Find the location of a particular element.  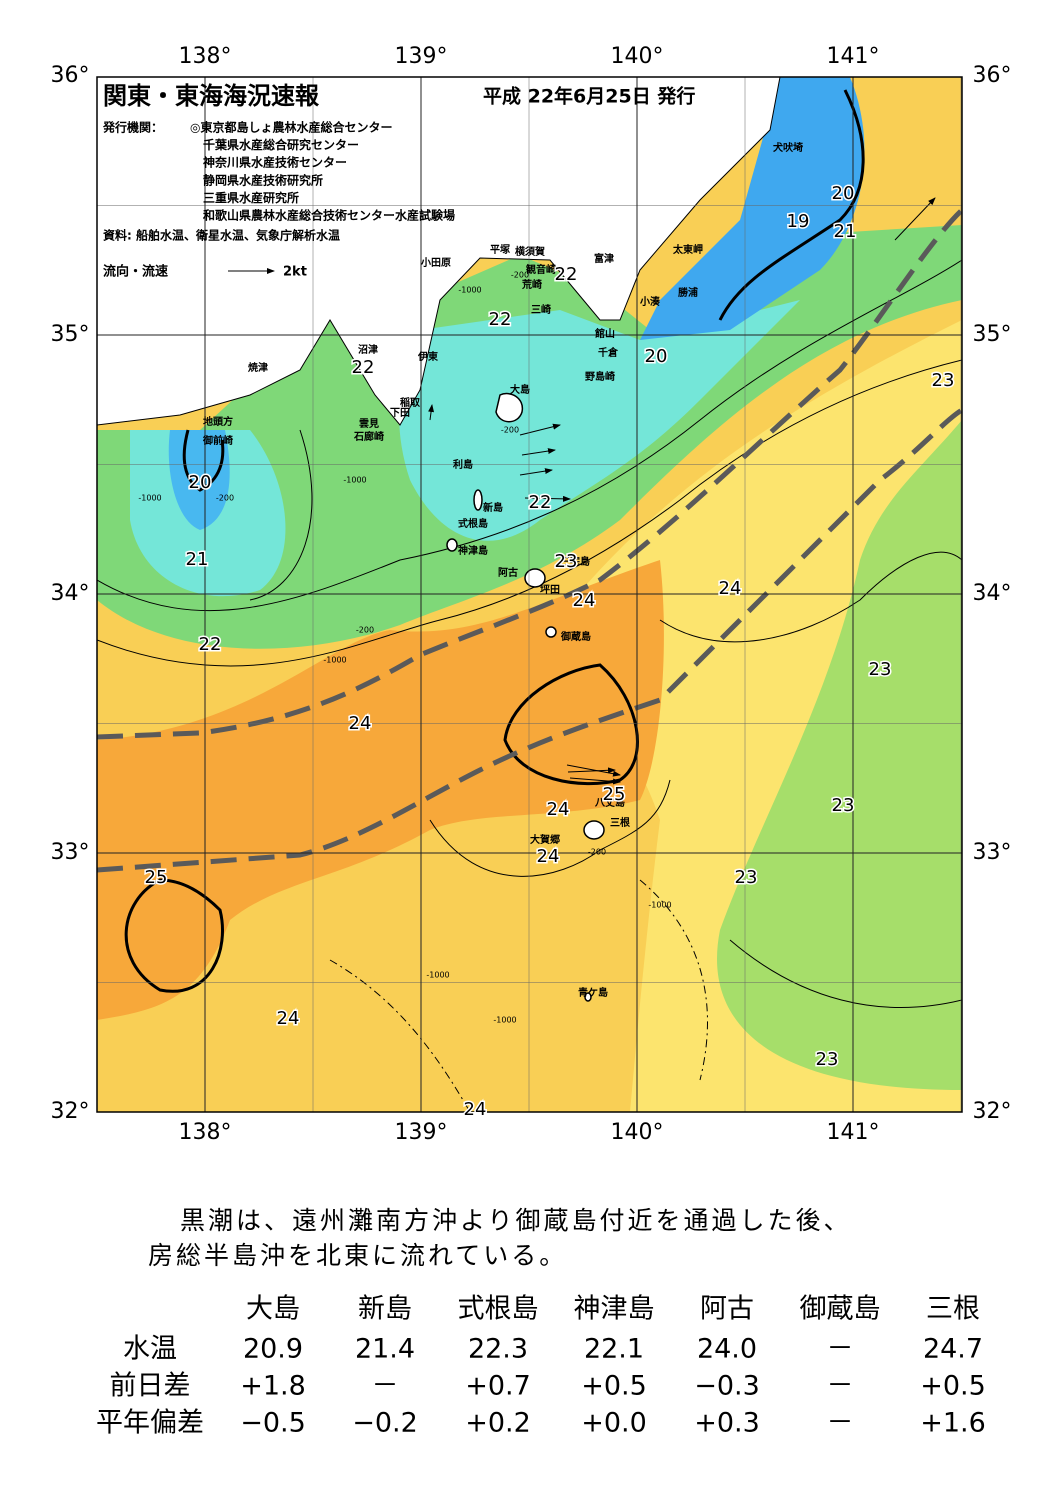

table-cell: +1.6 is located at coordinates (953, 1423).